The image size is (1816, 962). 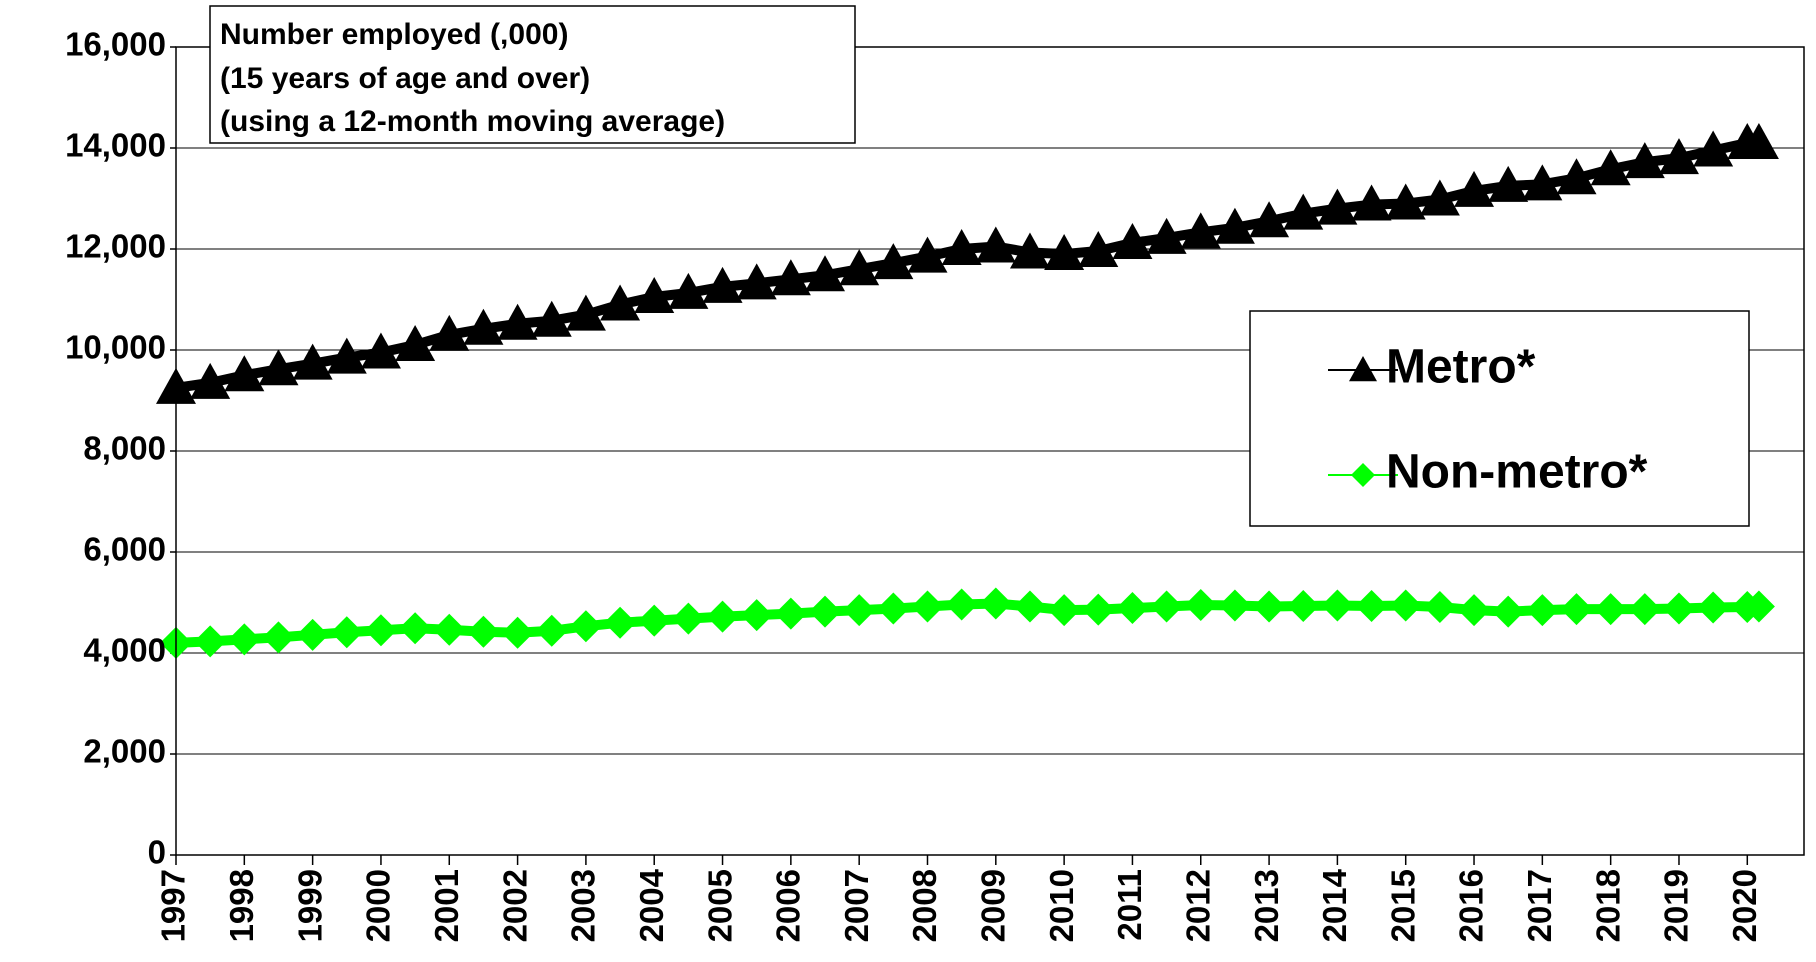 What do you see at coordinates (378, 905) in the screenshot?
I see `x-tick-label: 2000` at bounding box center [378, 905].